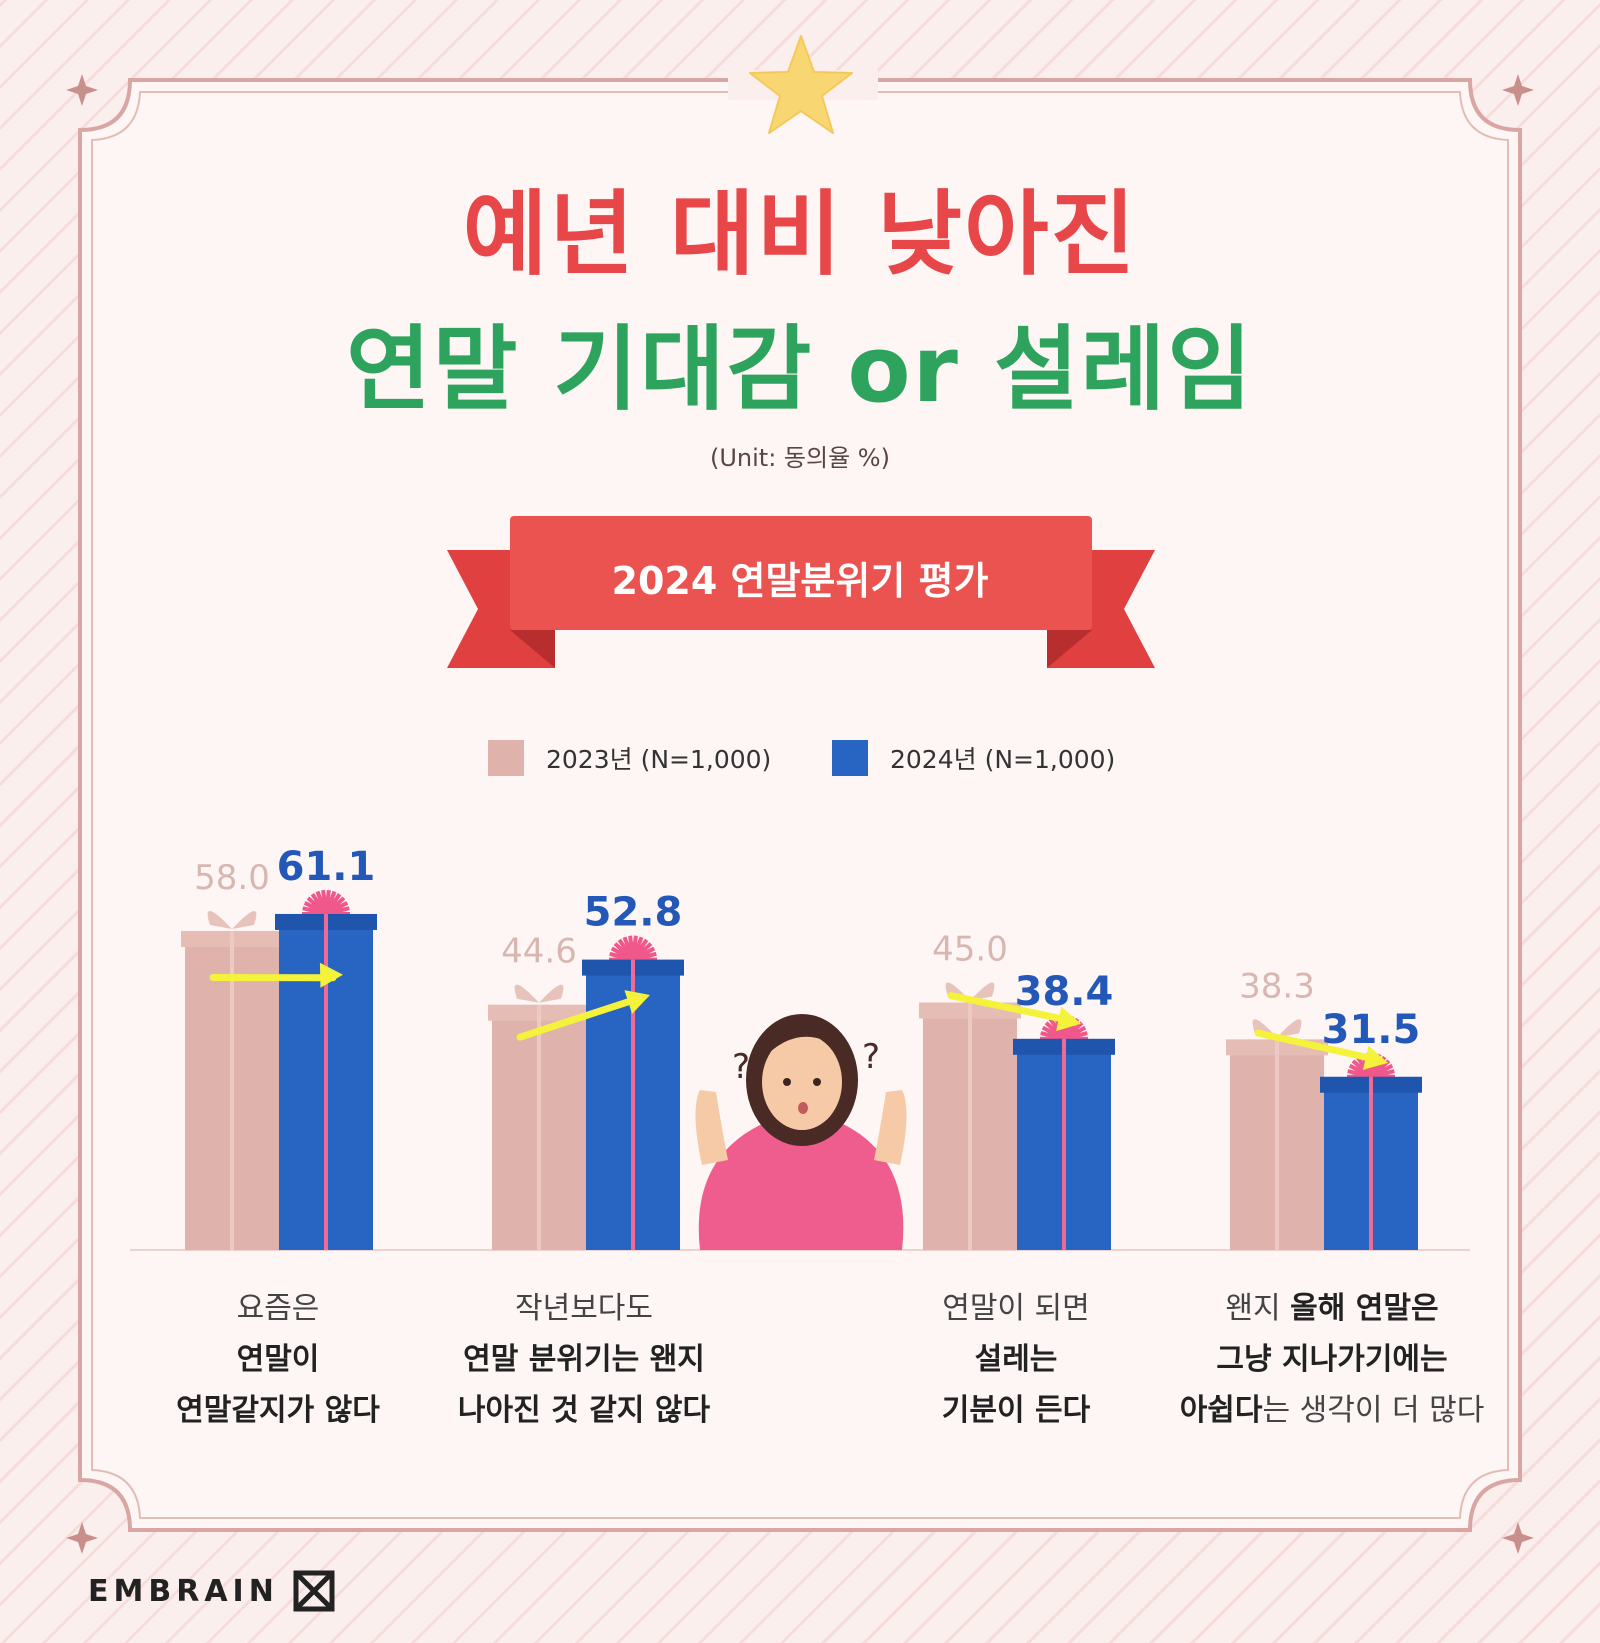 This screenshot has width=1600, height=1643. I want to click on category-label-segment: 연말 분위기는 왠지, so click(584, 1359).